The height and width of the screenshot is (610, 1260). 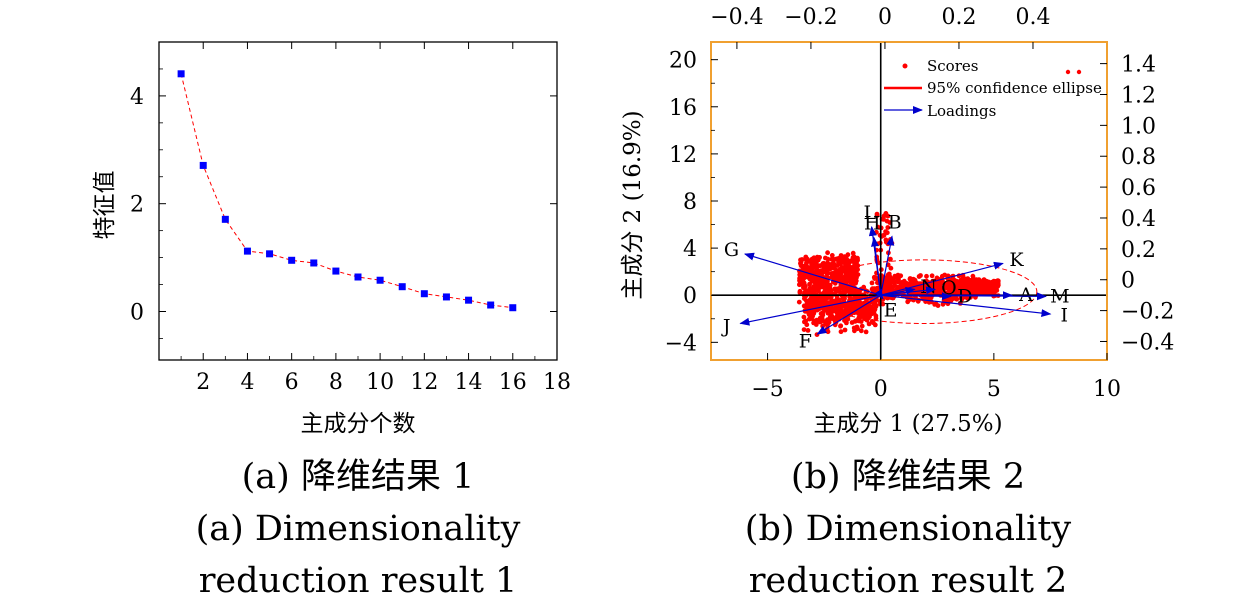 What do you see at coordinates (690, 202) in the screenshot?
I see `biplot-y-tick-label: 8` at bounding box center [690, 202].